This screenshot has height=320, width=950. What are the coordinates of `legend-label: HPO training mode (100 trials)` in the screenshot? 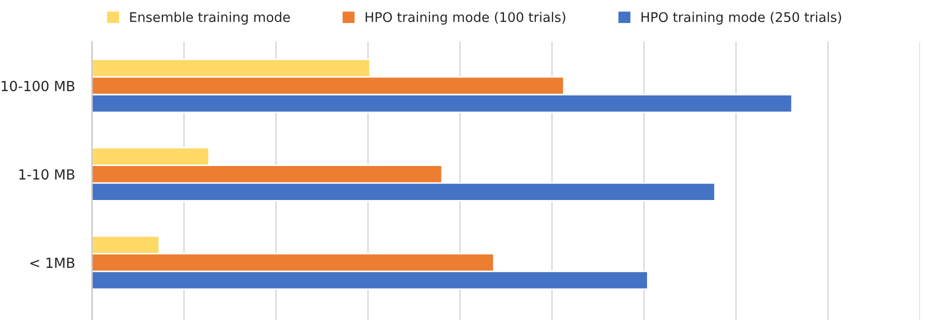 It's located at (466, 18).